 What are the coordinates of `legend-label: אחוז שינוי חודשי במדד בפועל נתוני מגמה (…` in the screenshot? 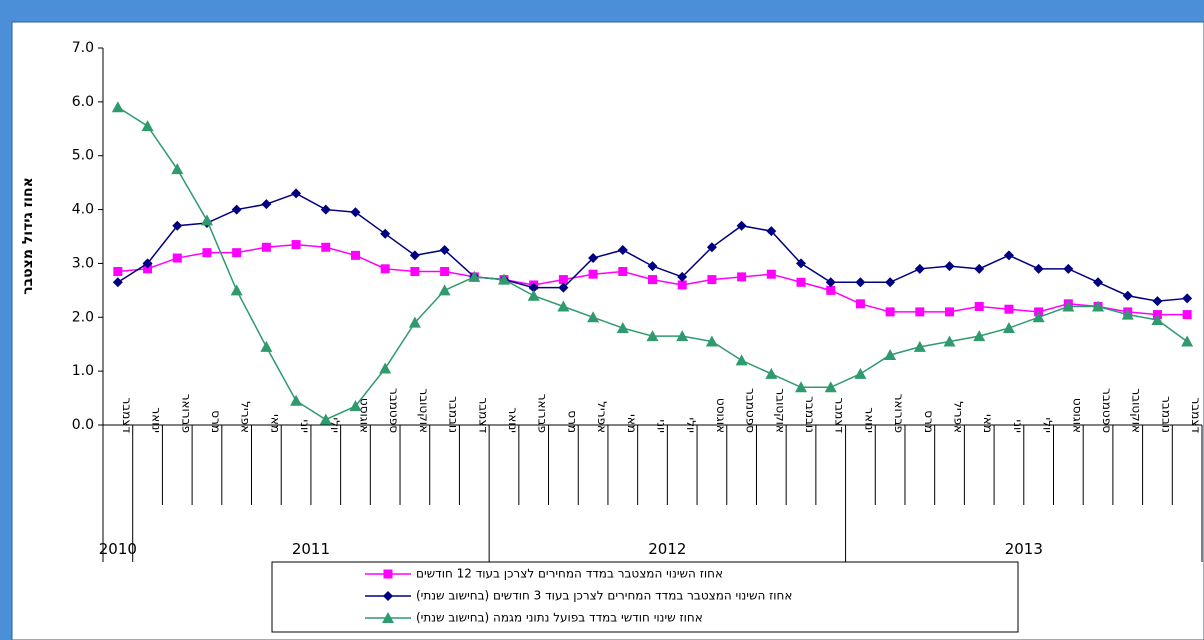 It's located at (559, 618).